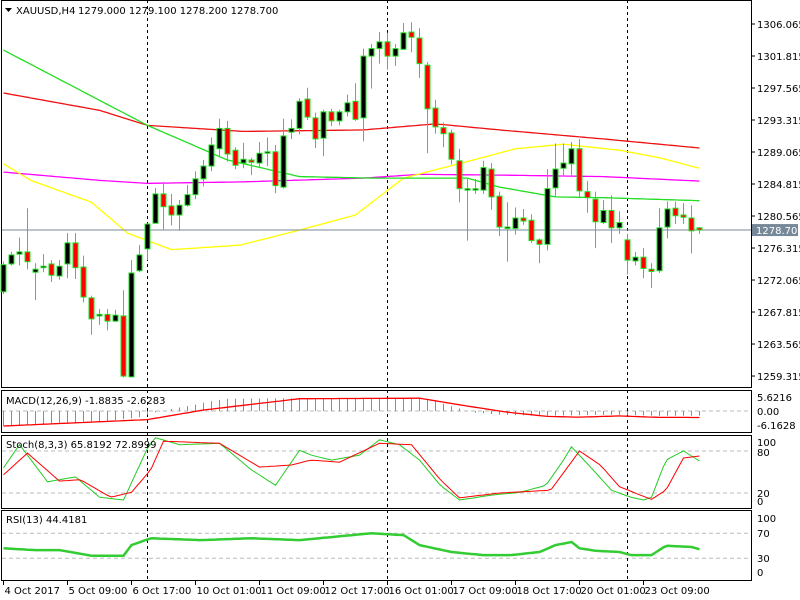 Image resolution: width=800 pixels, height=600 pixels. I want to click on rsi-line, so click(351, 545).